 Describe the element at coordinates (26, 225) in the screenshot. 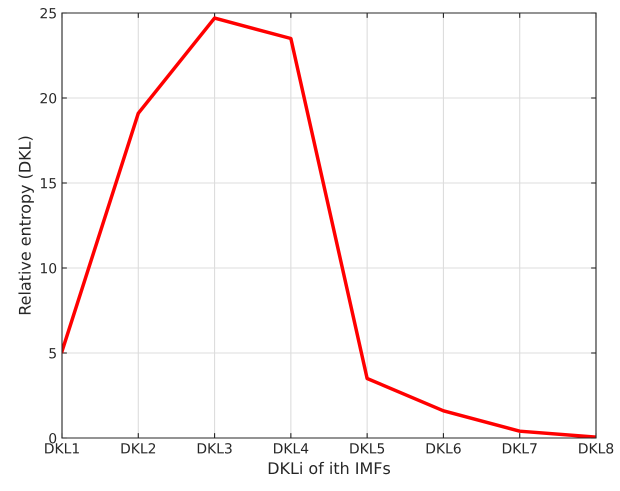

I see `y-axis-title: Relative entropy (DKL)` at that location.